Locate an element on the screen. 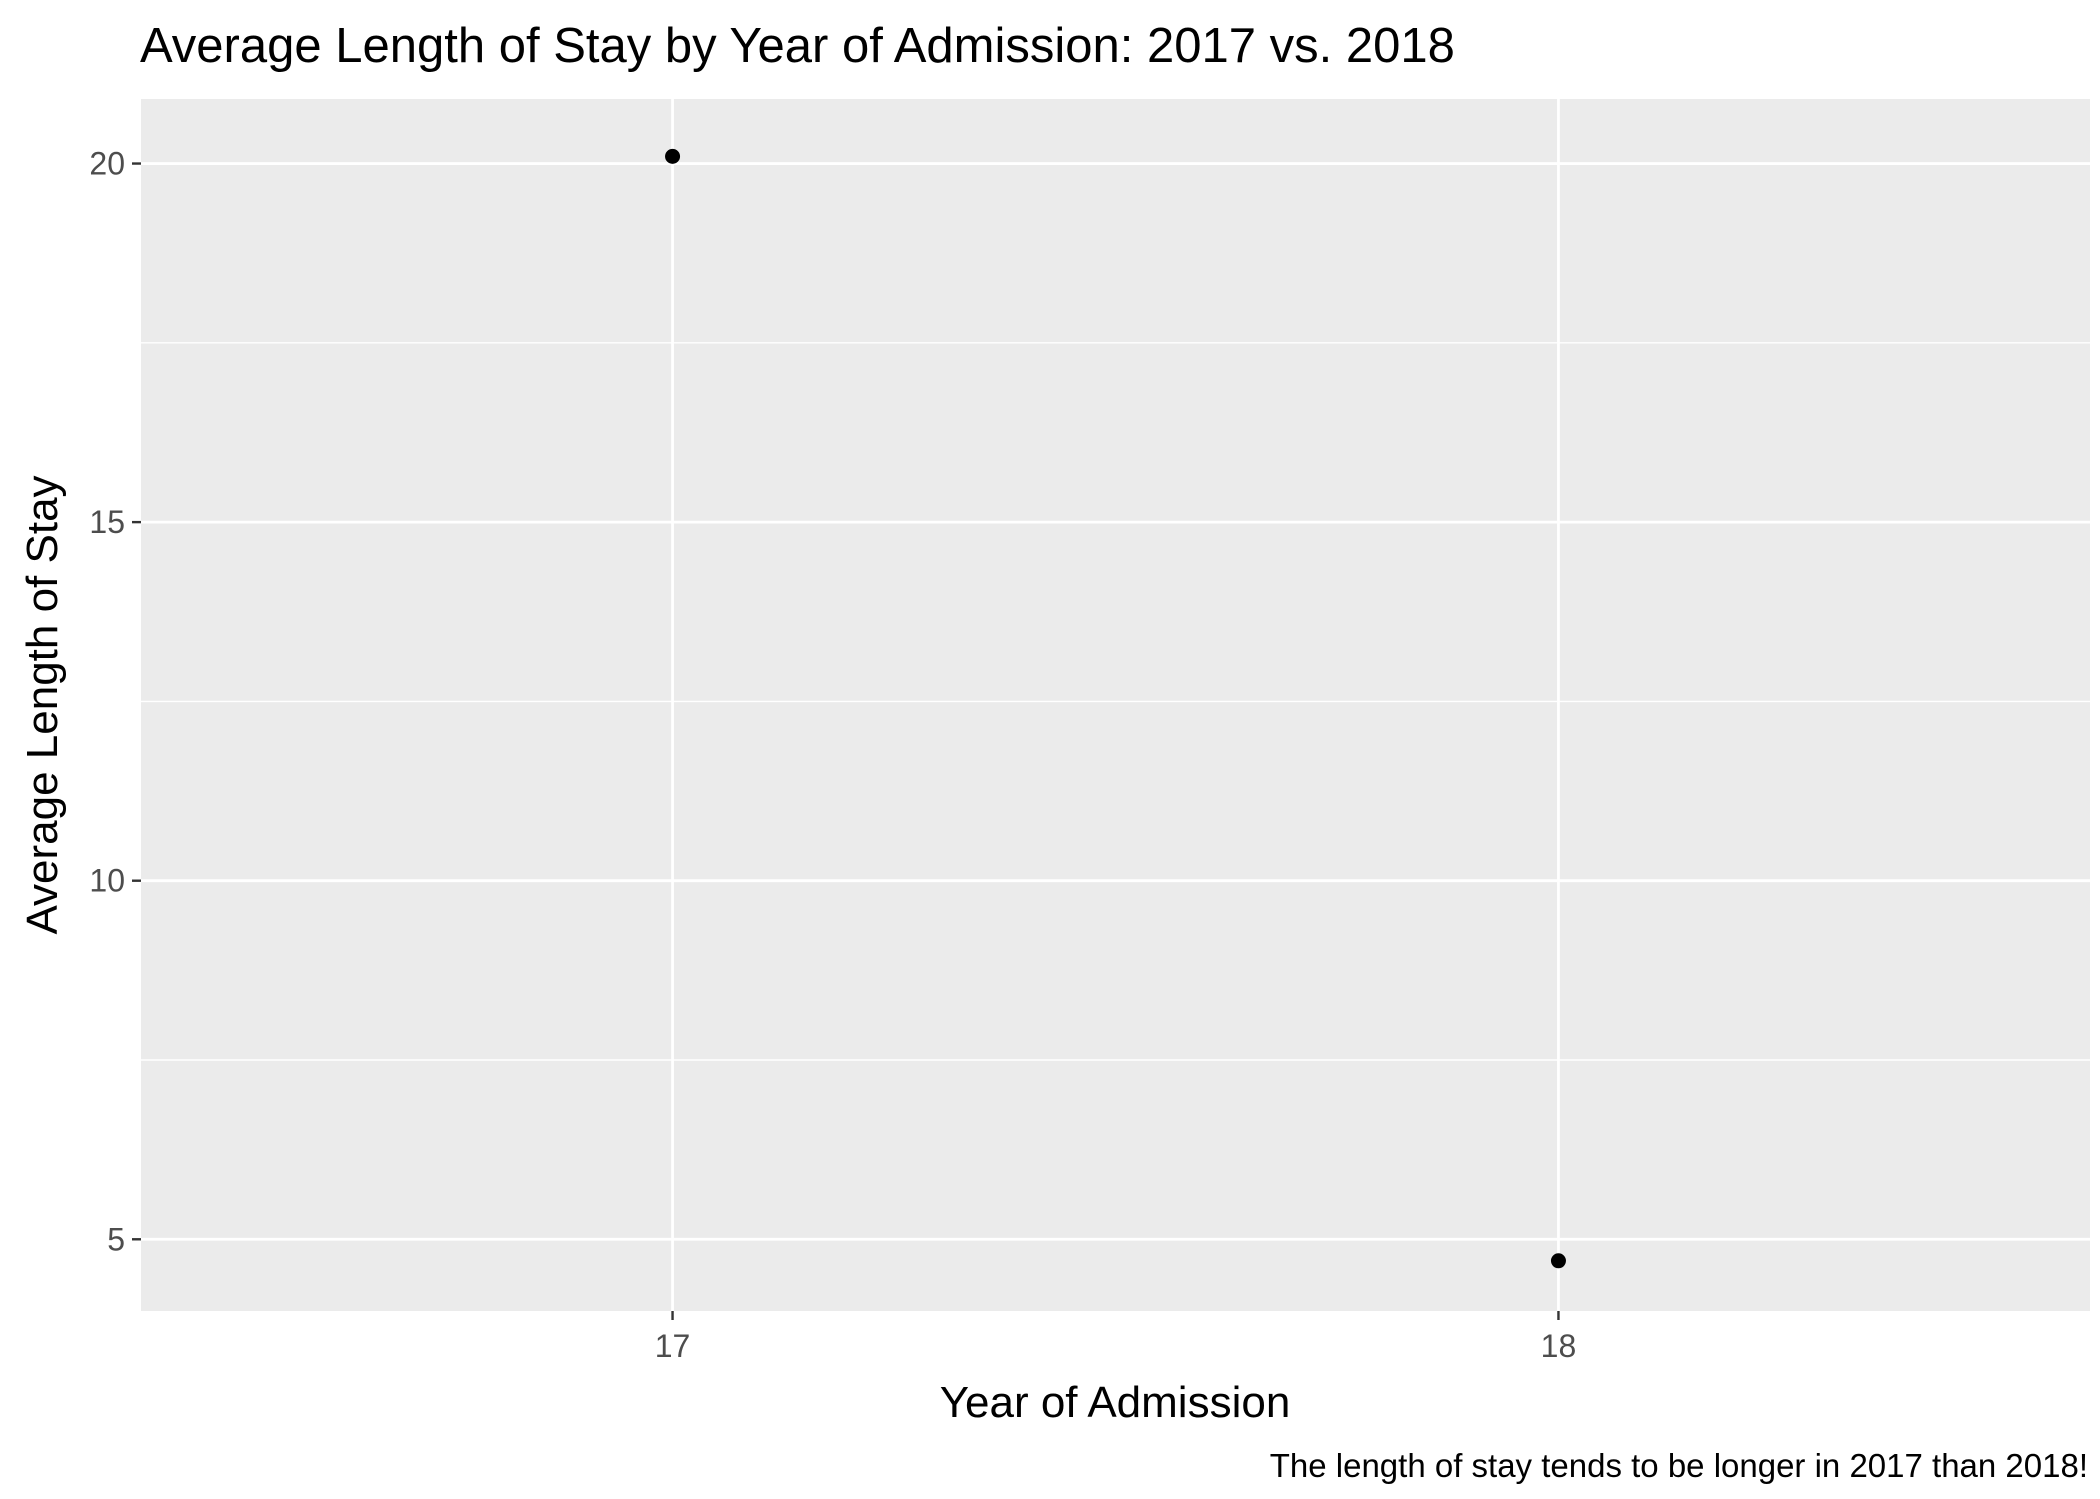  y-tick-label-1: 10 is located at coordinates (107, 881).